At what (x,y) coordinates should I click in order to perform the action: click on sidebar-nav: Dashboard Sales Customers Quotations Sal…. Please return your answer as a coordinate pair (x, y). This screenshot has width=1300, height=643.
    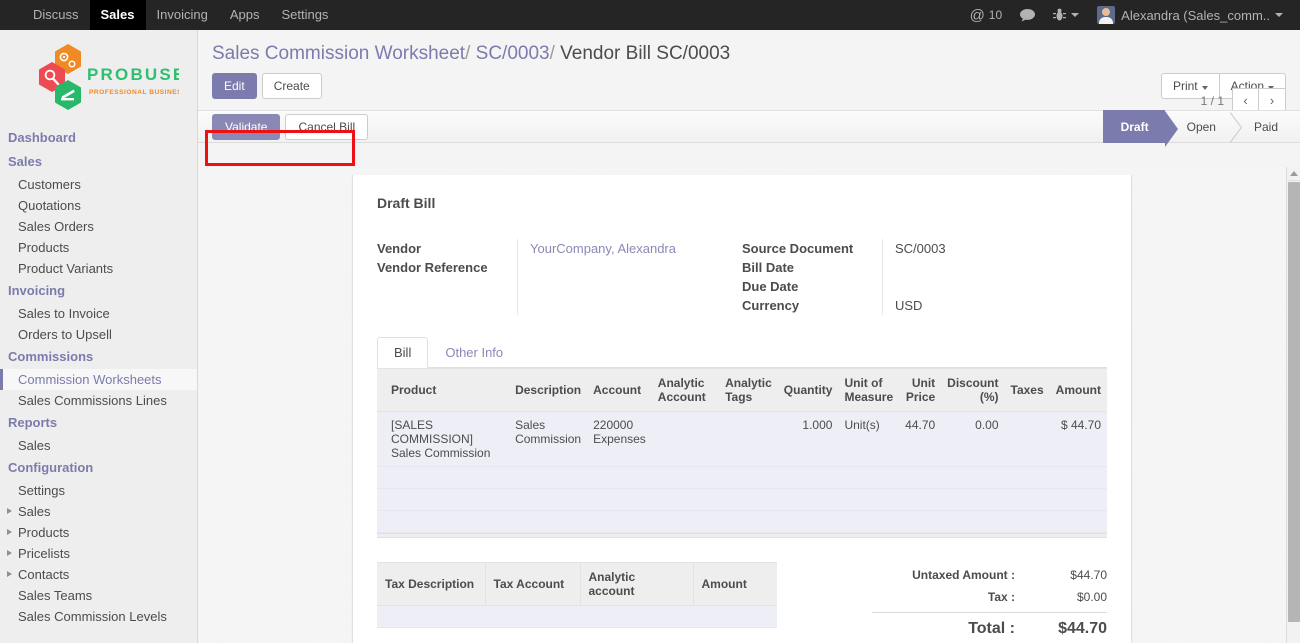
    Looking at the image, I should click on (98, 376).